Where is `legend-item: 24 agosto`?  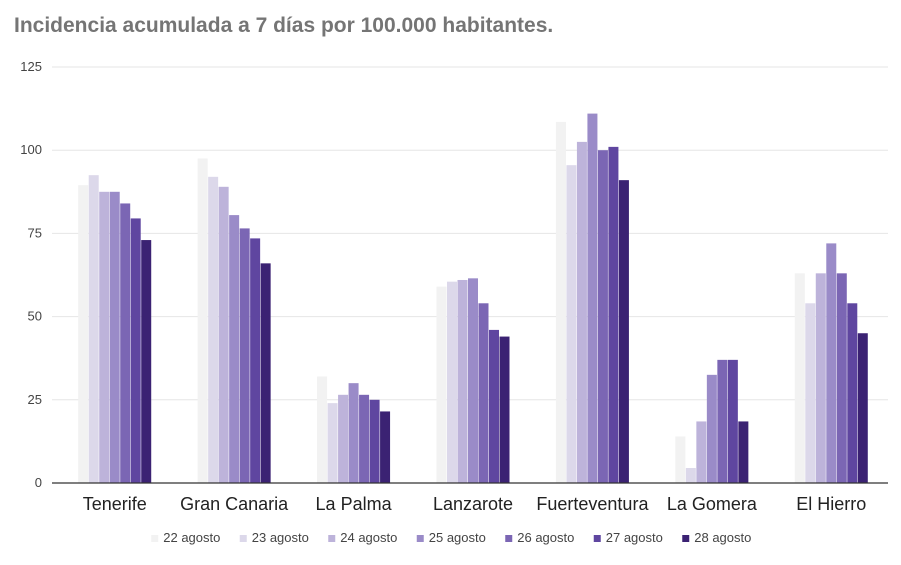 legend-item: 24 agosto is located at coordinates (362, 537).